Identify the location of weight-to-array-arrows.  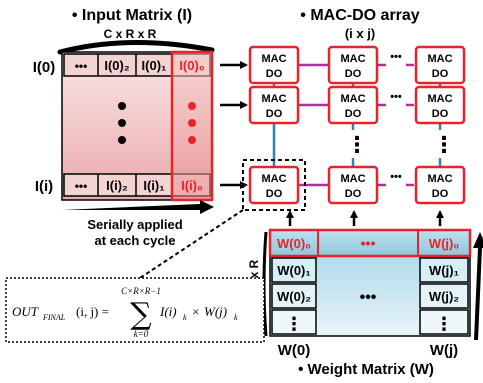
(365, 218).